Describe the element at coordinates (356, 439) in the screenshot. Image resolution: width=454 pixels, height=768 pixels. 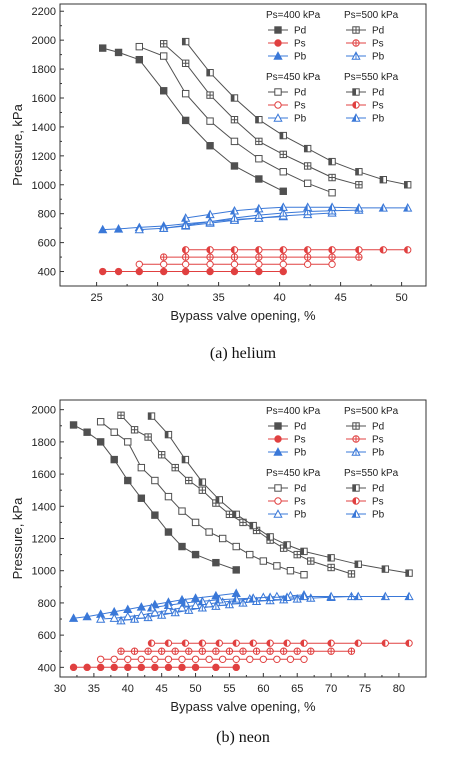
I see `neon-legend-marker-cross` at that location.